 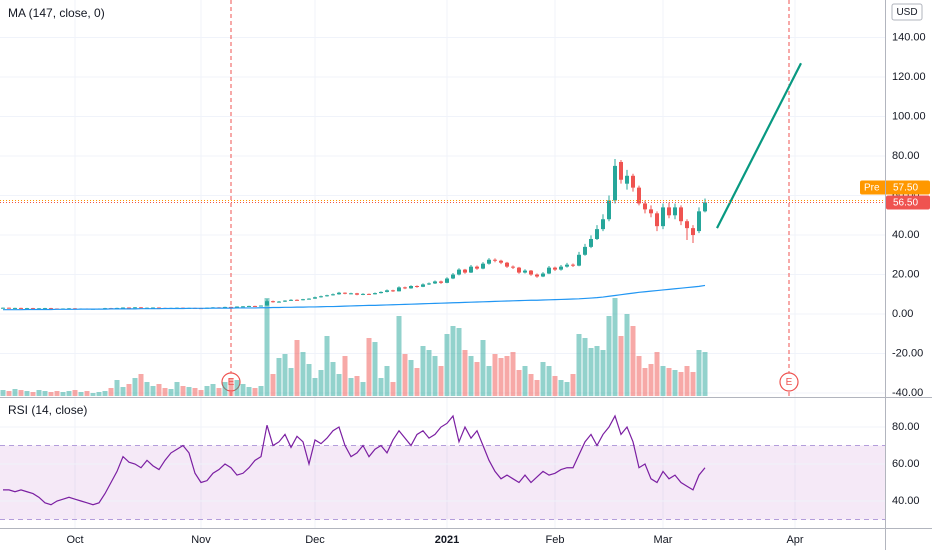 I want to click on y-tick-label: 100.00, so click(x=909, y=116).